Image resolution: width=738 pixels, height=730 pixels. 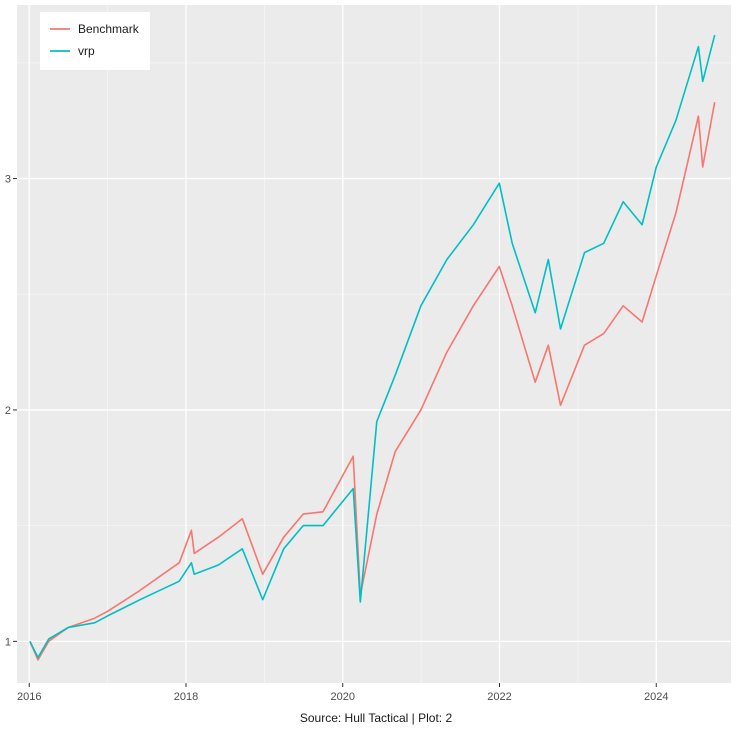 What do you see at coordinates (376, 718) in the screenshot?
I see `chart-caption: Source: Hull Tactical | Plot: 2` at bounding box center [376, 718].